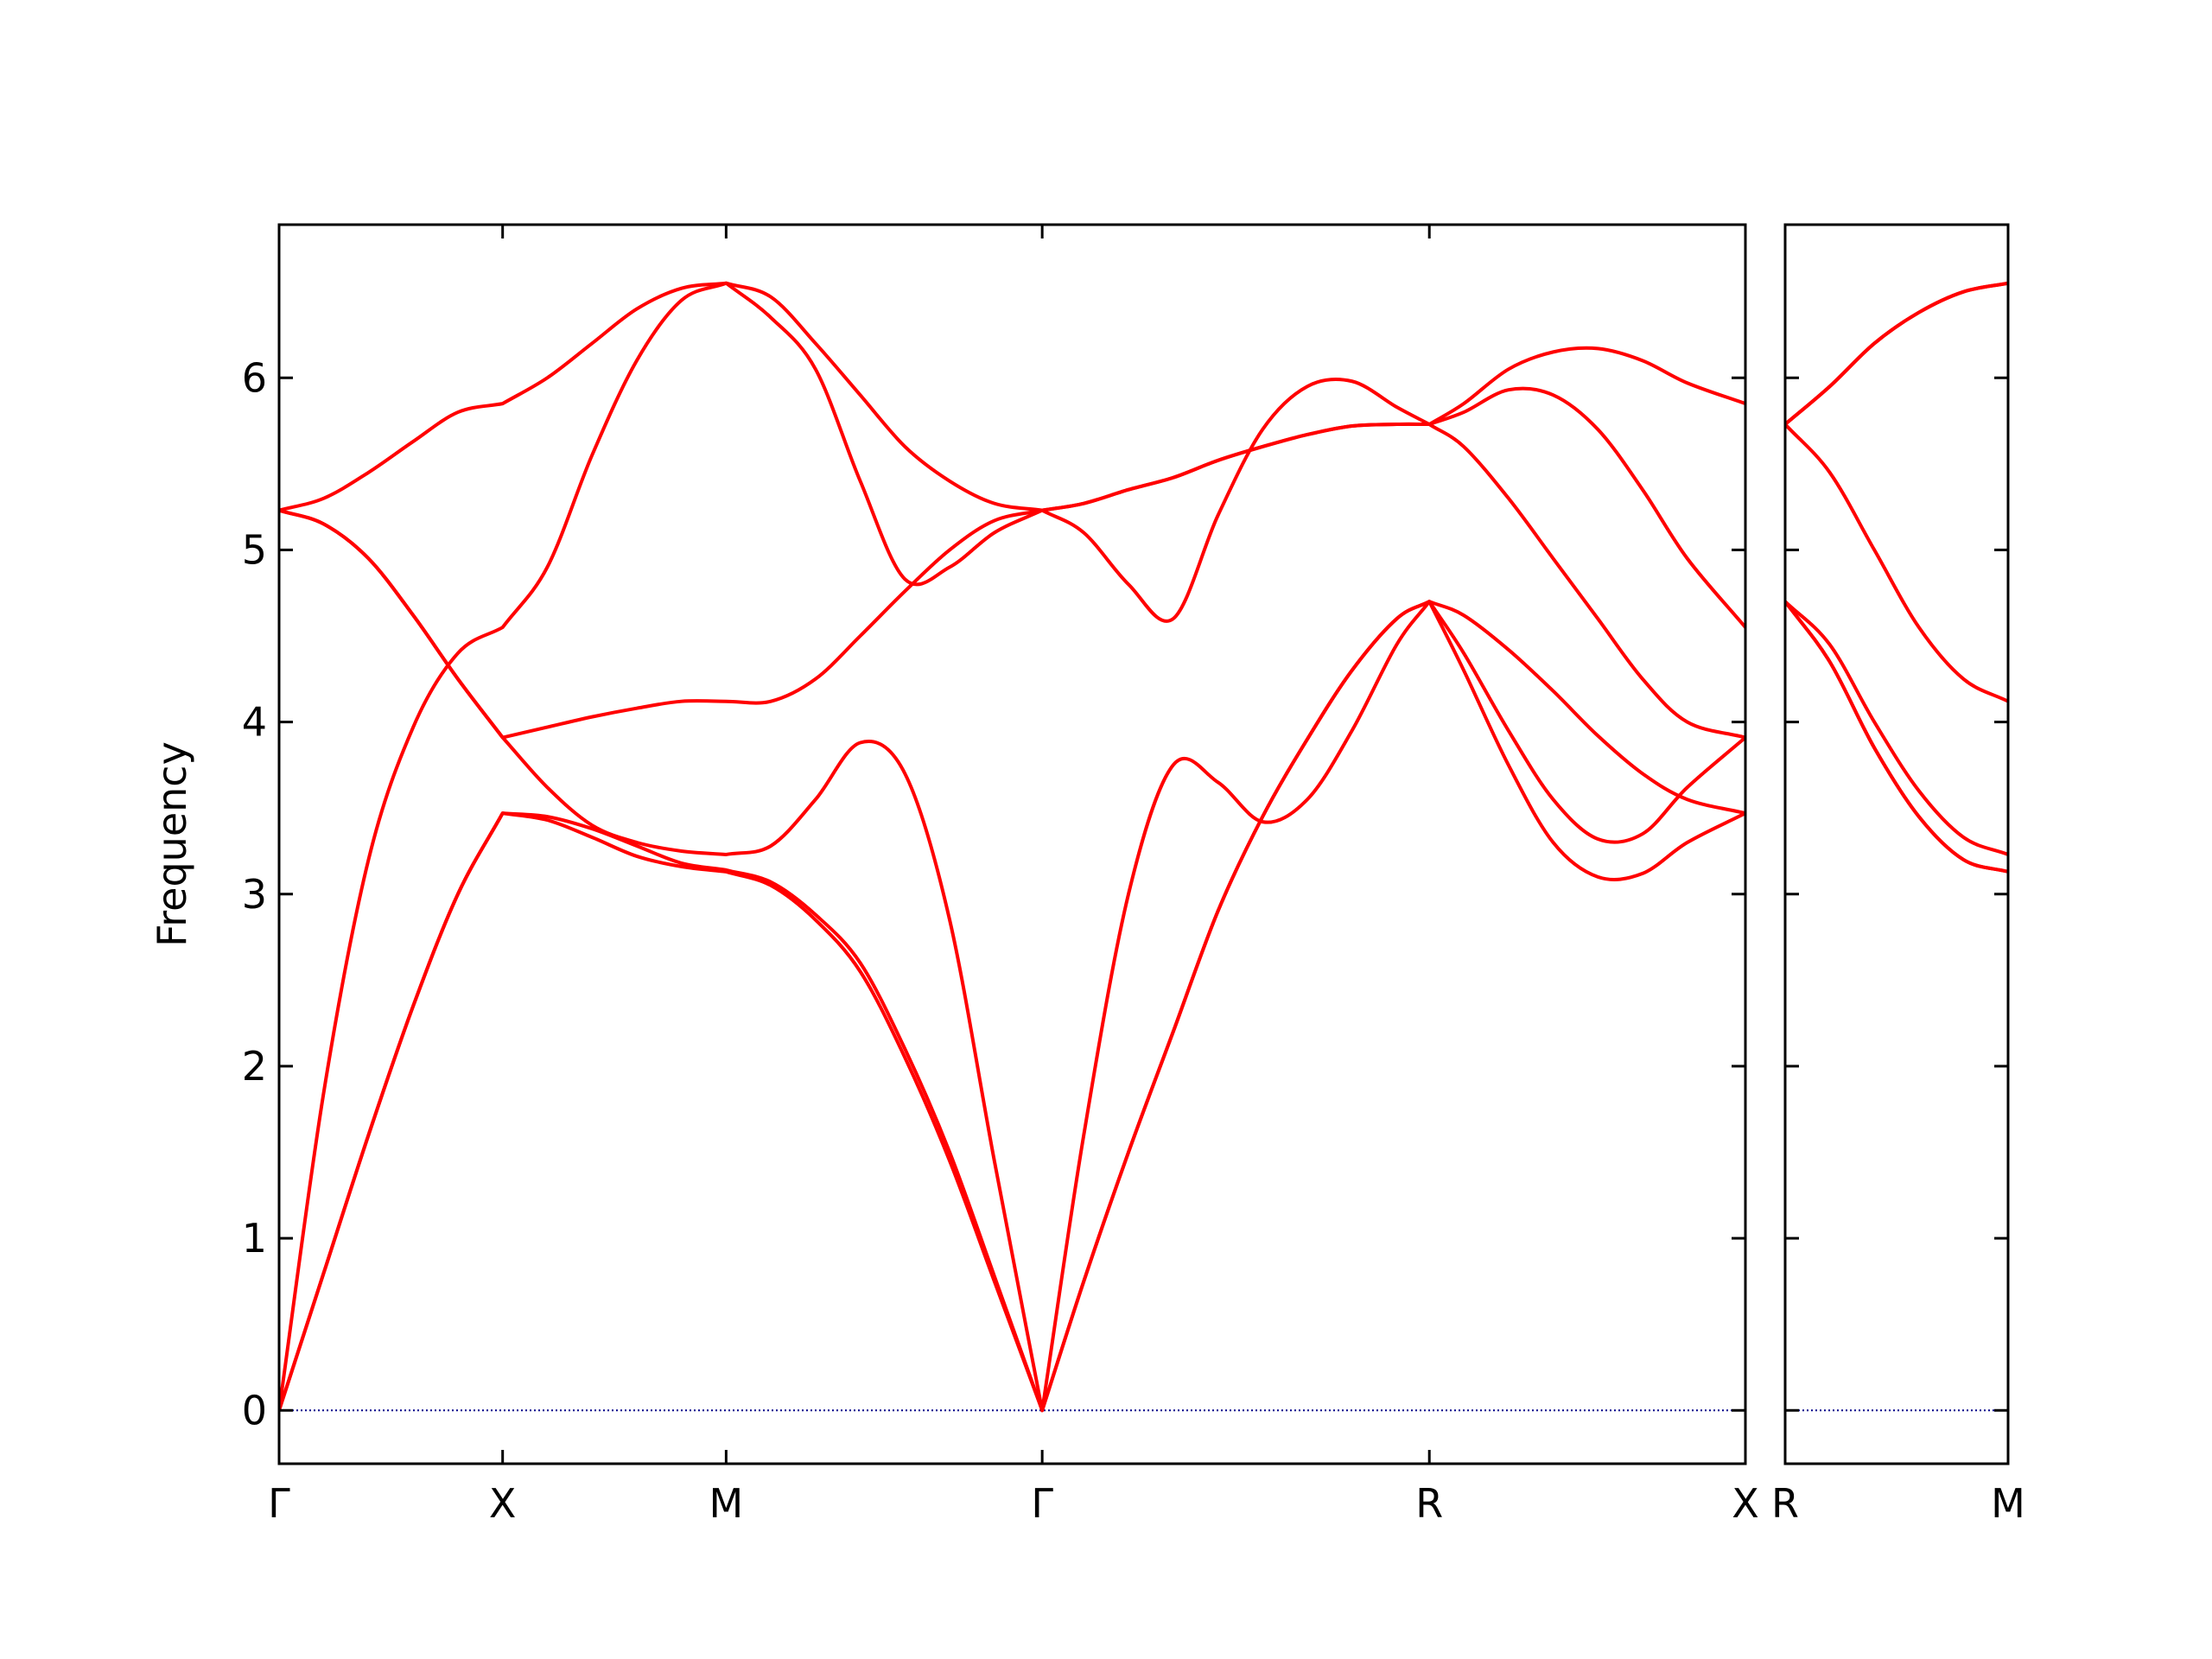  Describe the element at coordinates (254, 1238) in the screenshot. I see `y-tick-label: 1` at that location.